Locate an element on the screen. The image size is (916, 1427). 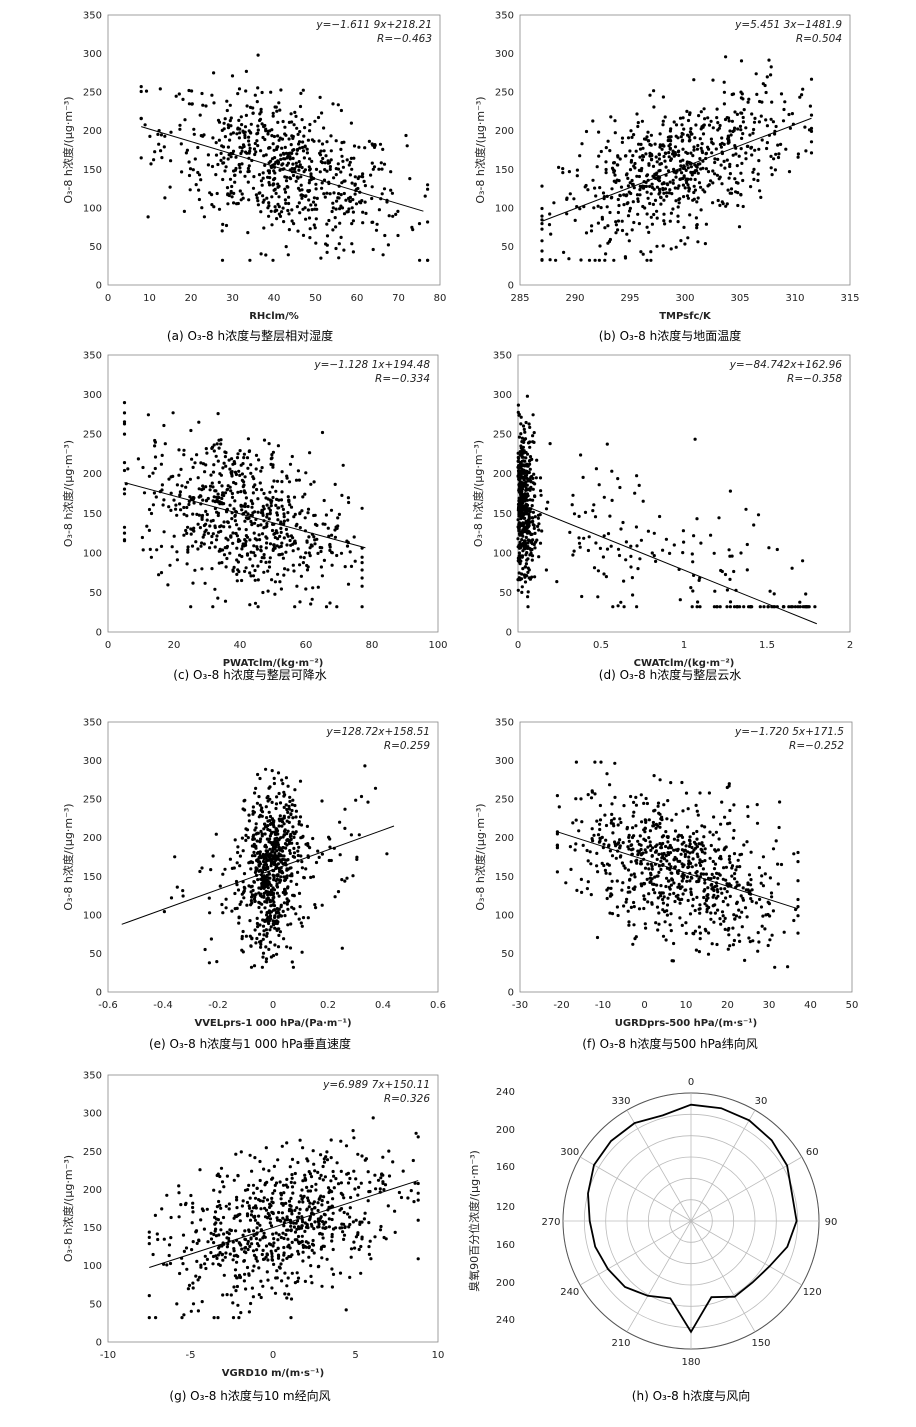
x-axis-label: VGRD10 m/(m·s⁻¹) is located at coordinates (273, 1373).